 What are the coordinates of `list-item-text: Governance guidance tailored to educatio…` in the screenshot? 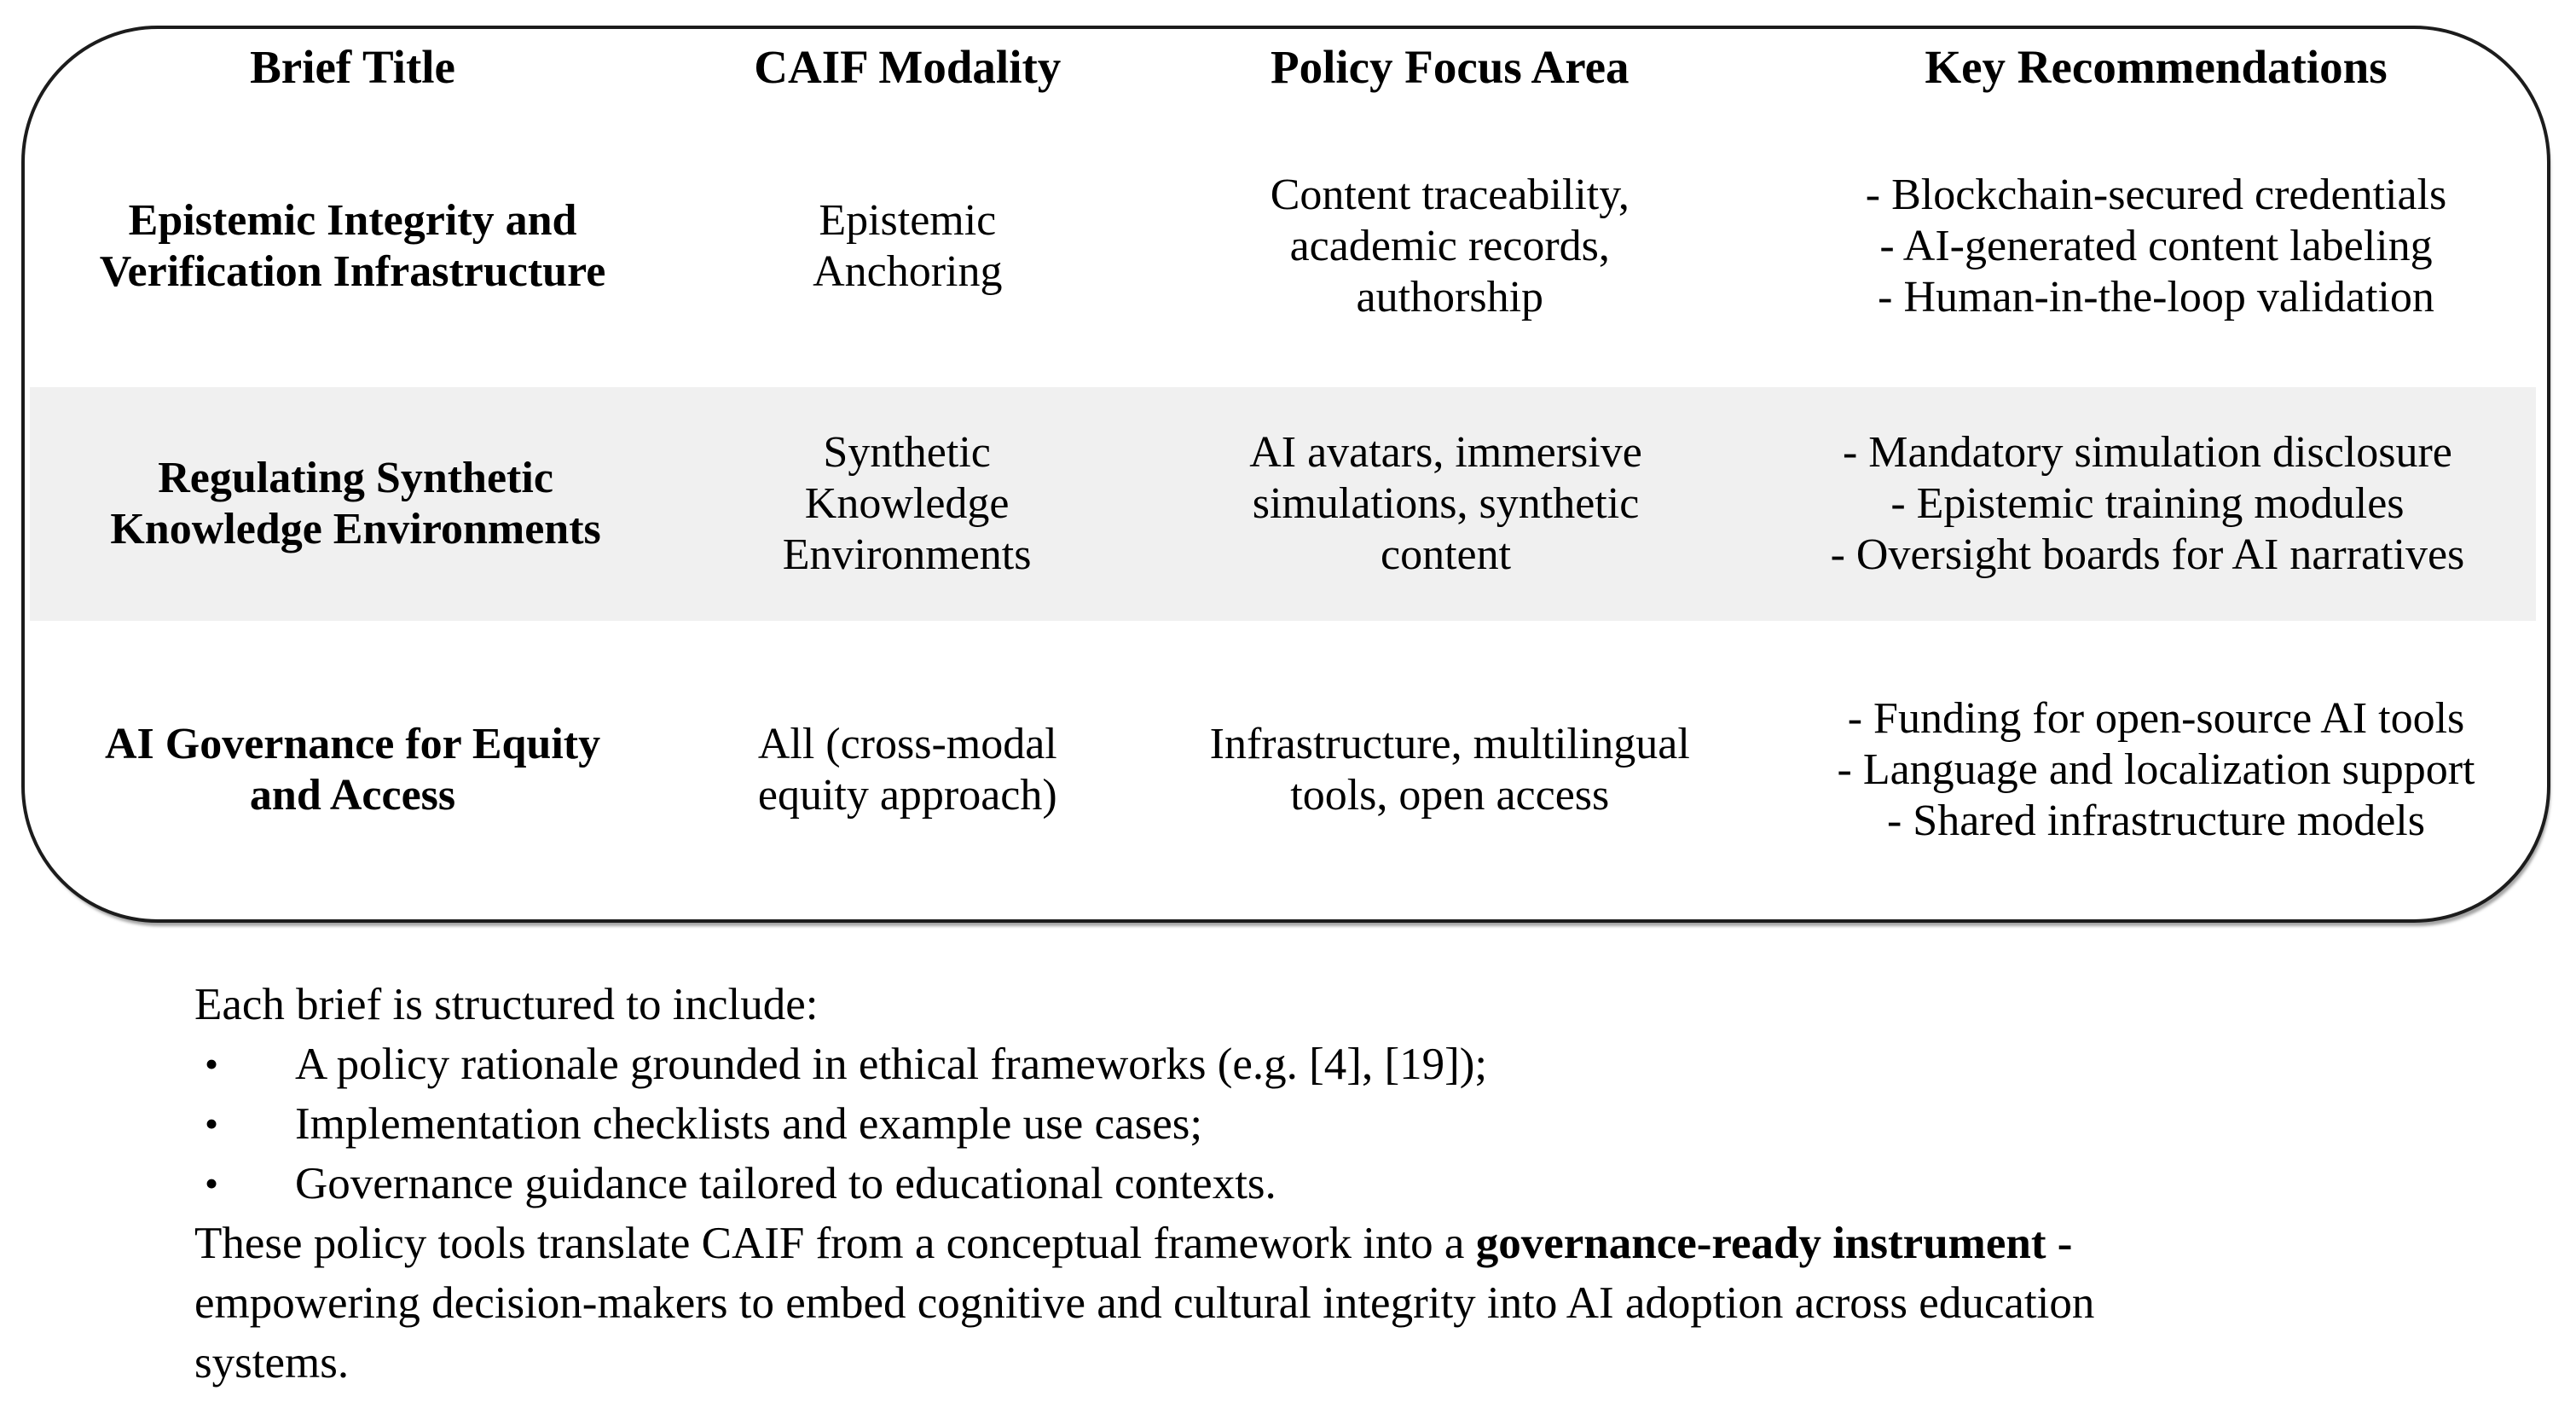 It's located at (786, 1183).